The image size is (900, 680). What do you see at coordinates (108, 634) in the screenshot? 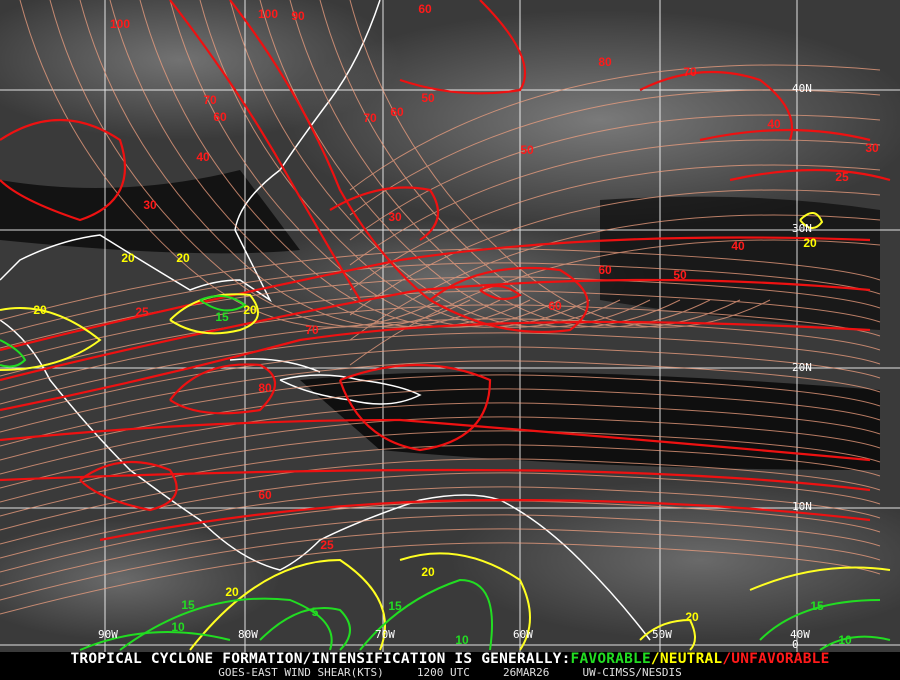
I see `lon-label: 90W` at bounding box center [108, 634].